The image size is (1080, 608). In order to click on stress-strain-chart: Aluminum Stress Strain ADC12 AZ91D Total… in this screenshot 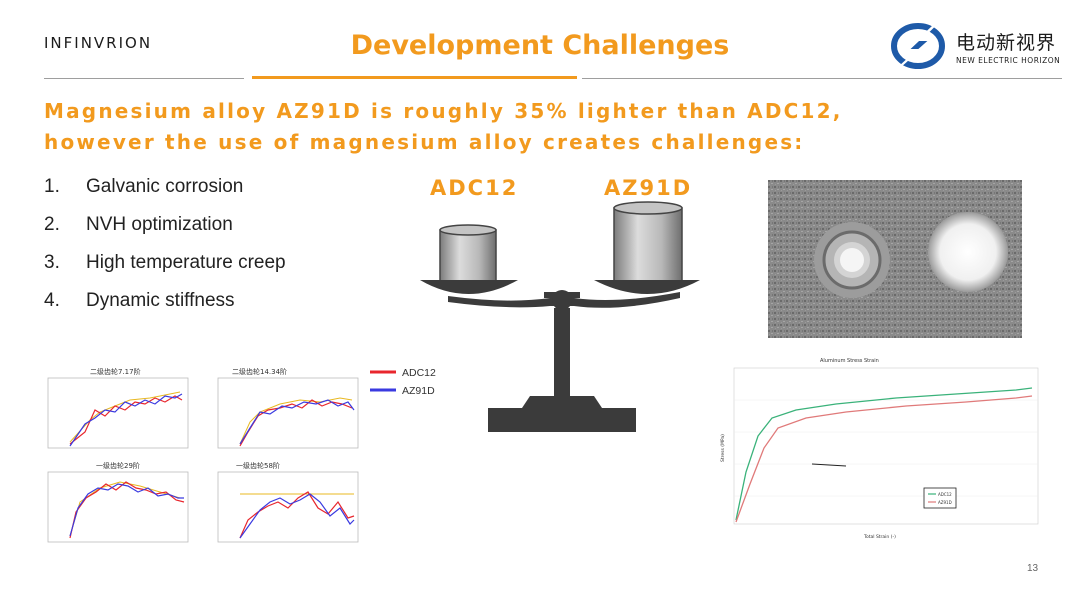, I will do `click(879, 447)`.